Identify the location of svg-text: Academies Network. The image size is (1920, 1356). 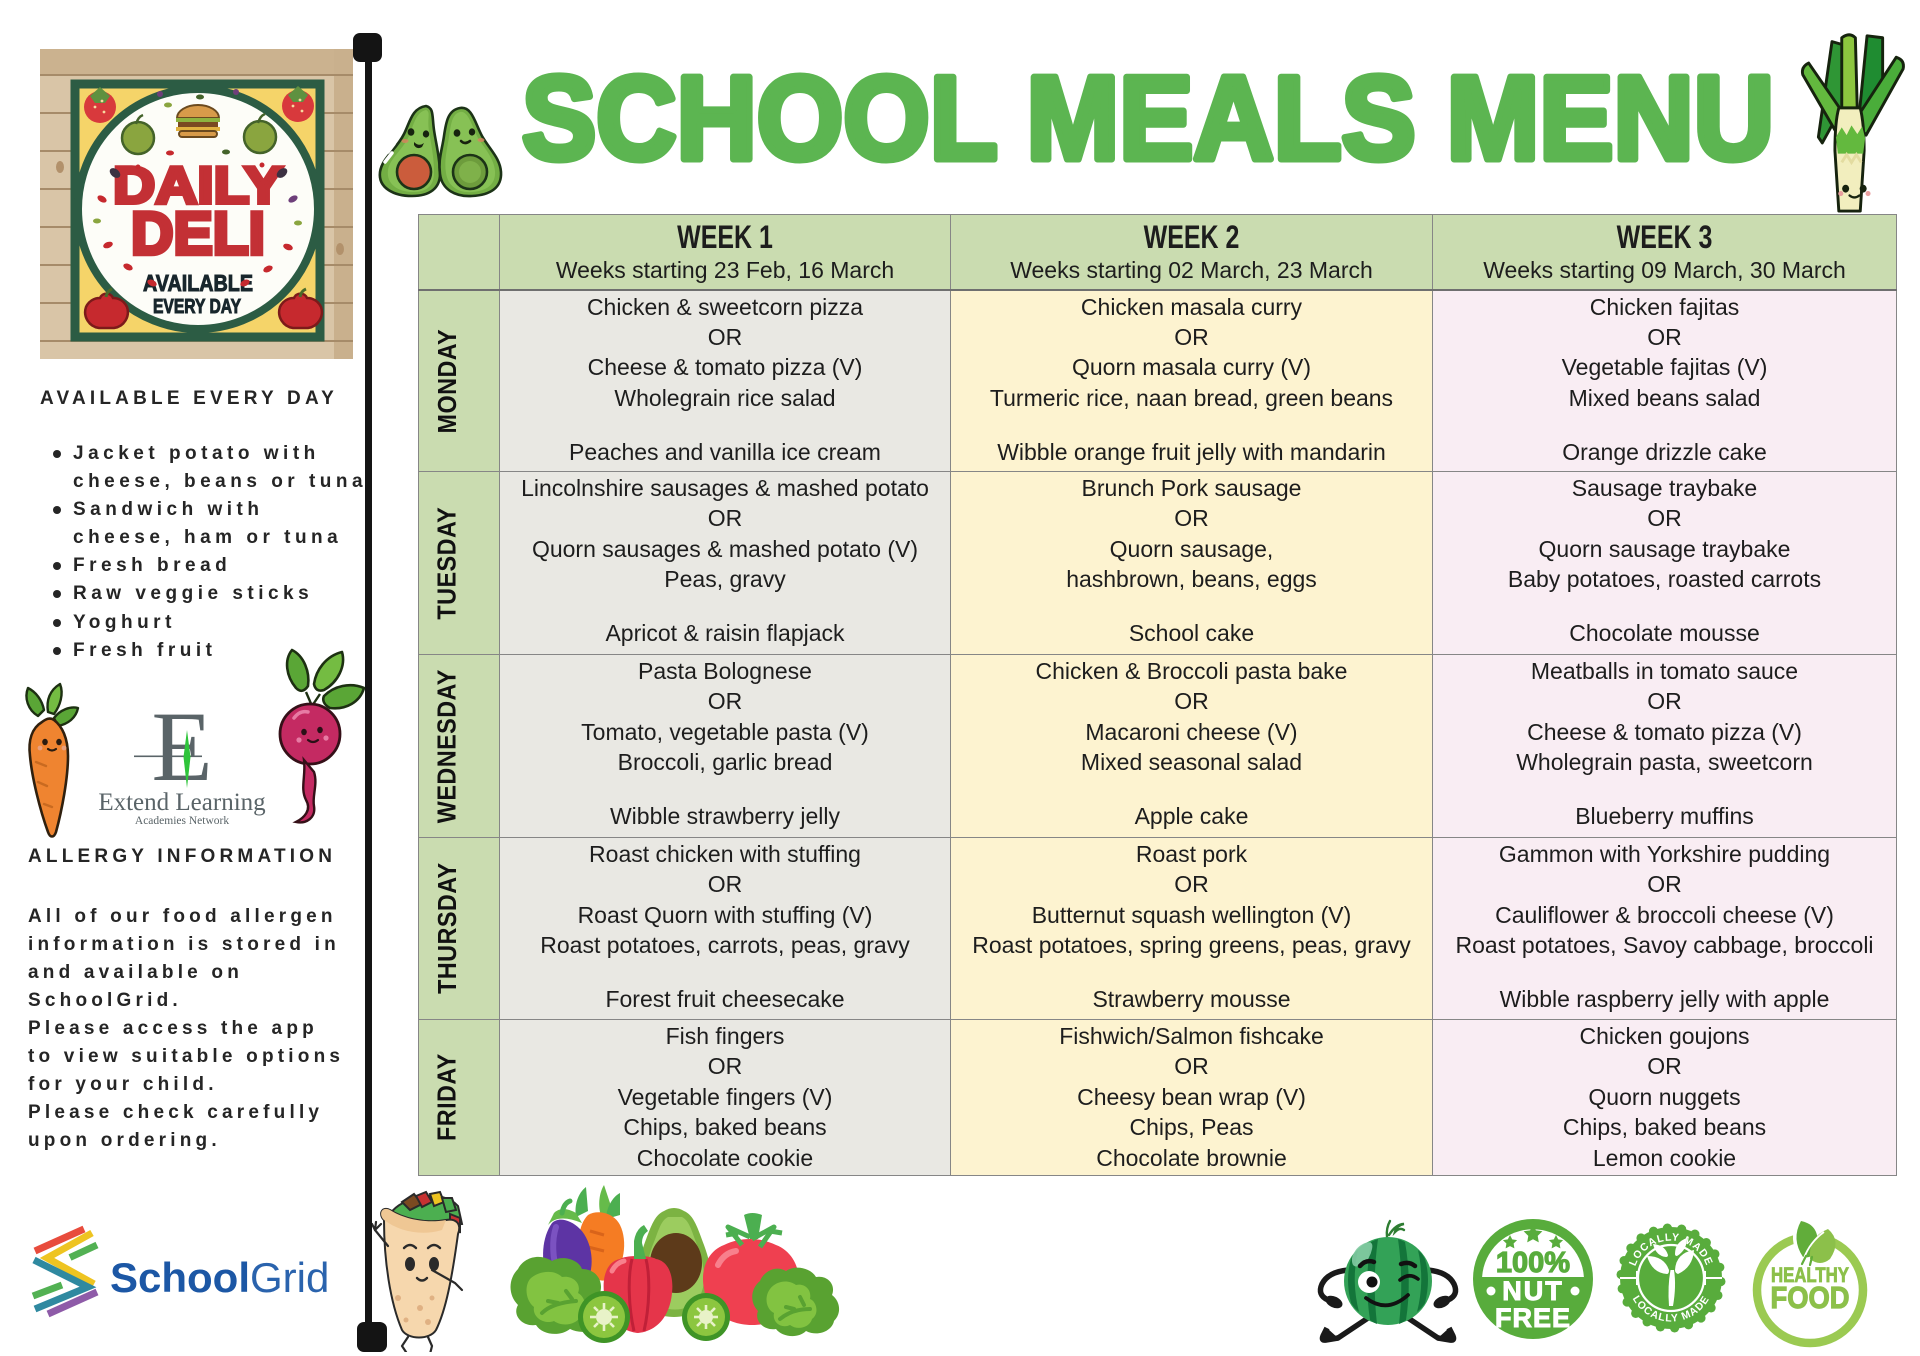
(182, 821).